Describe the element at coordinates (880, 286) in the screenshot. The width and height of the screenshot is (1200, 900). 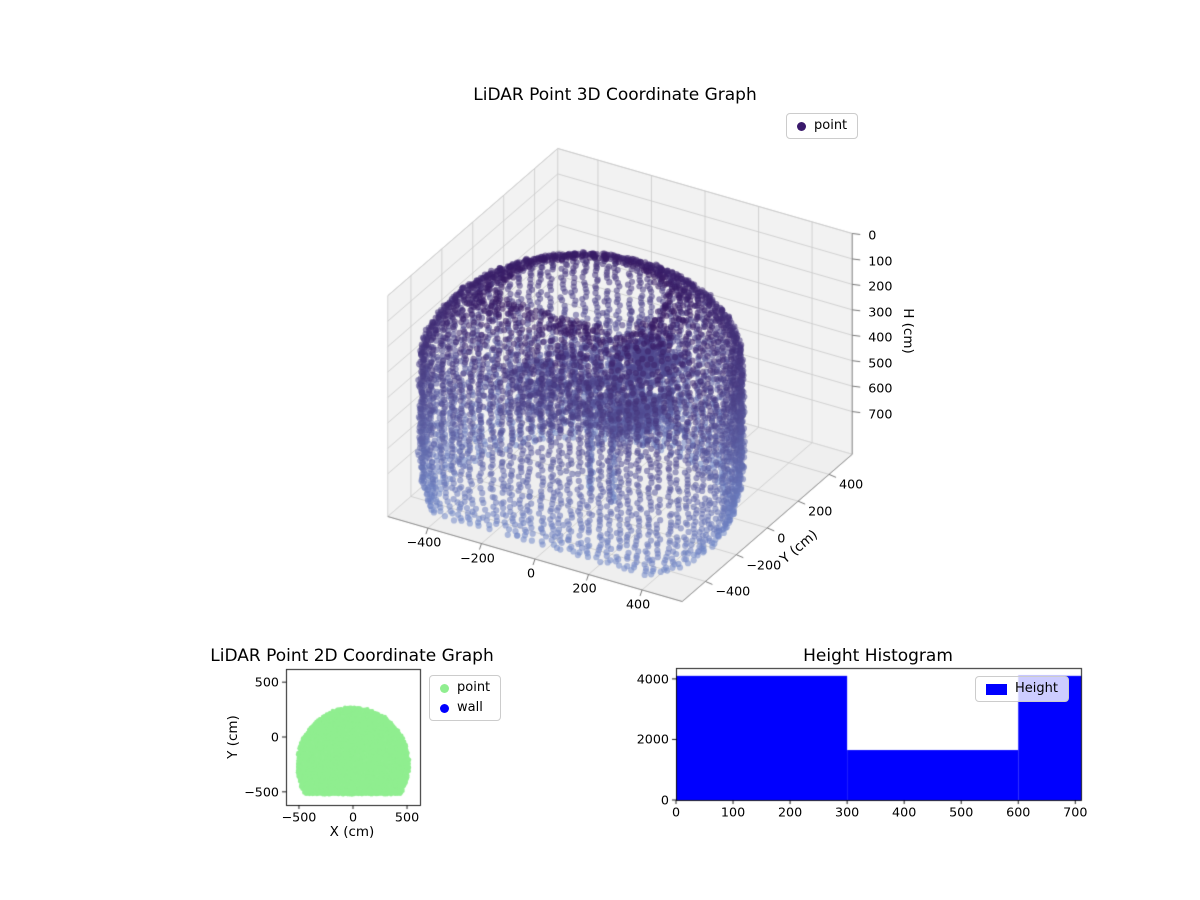
I see `tick-label-3d-h: 200` at that location.